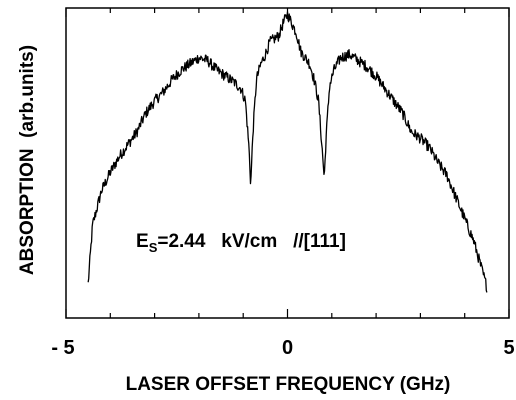  What do you see at coordinates (288, 384) in the screenshot?
I see `x-axis-label: LASER OFFSET FREQUENCY (GHz)` at bounding box center [288, 384].